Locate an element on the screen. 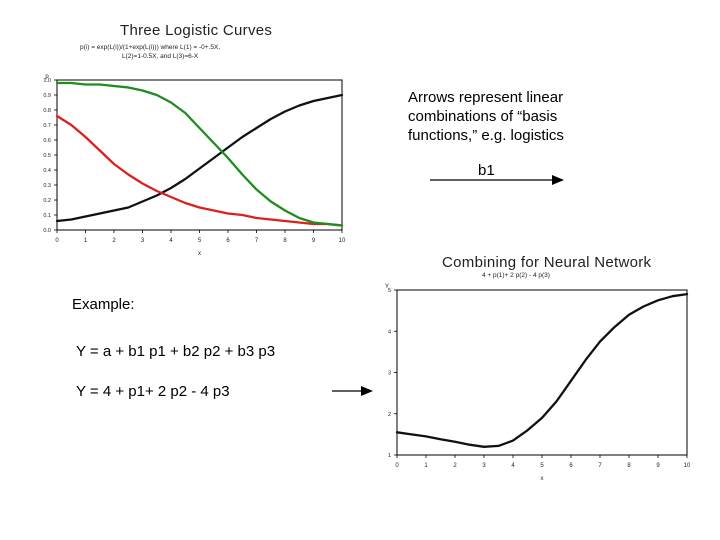  chart1-xtick-label: 10 is located at coordinates (342, 241).